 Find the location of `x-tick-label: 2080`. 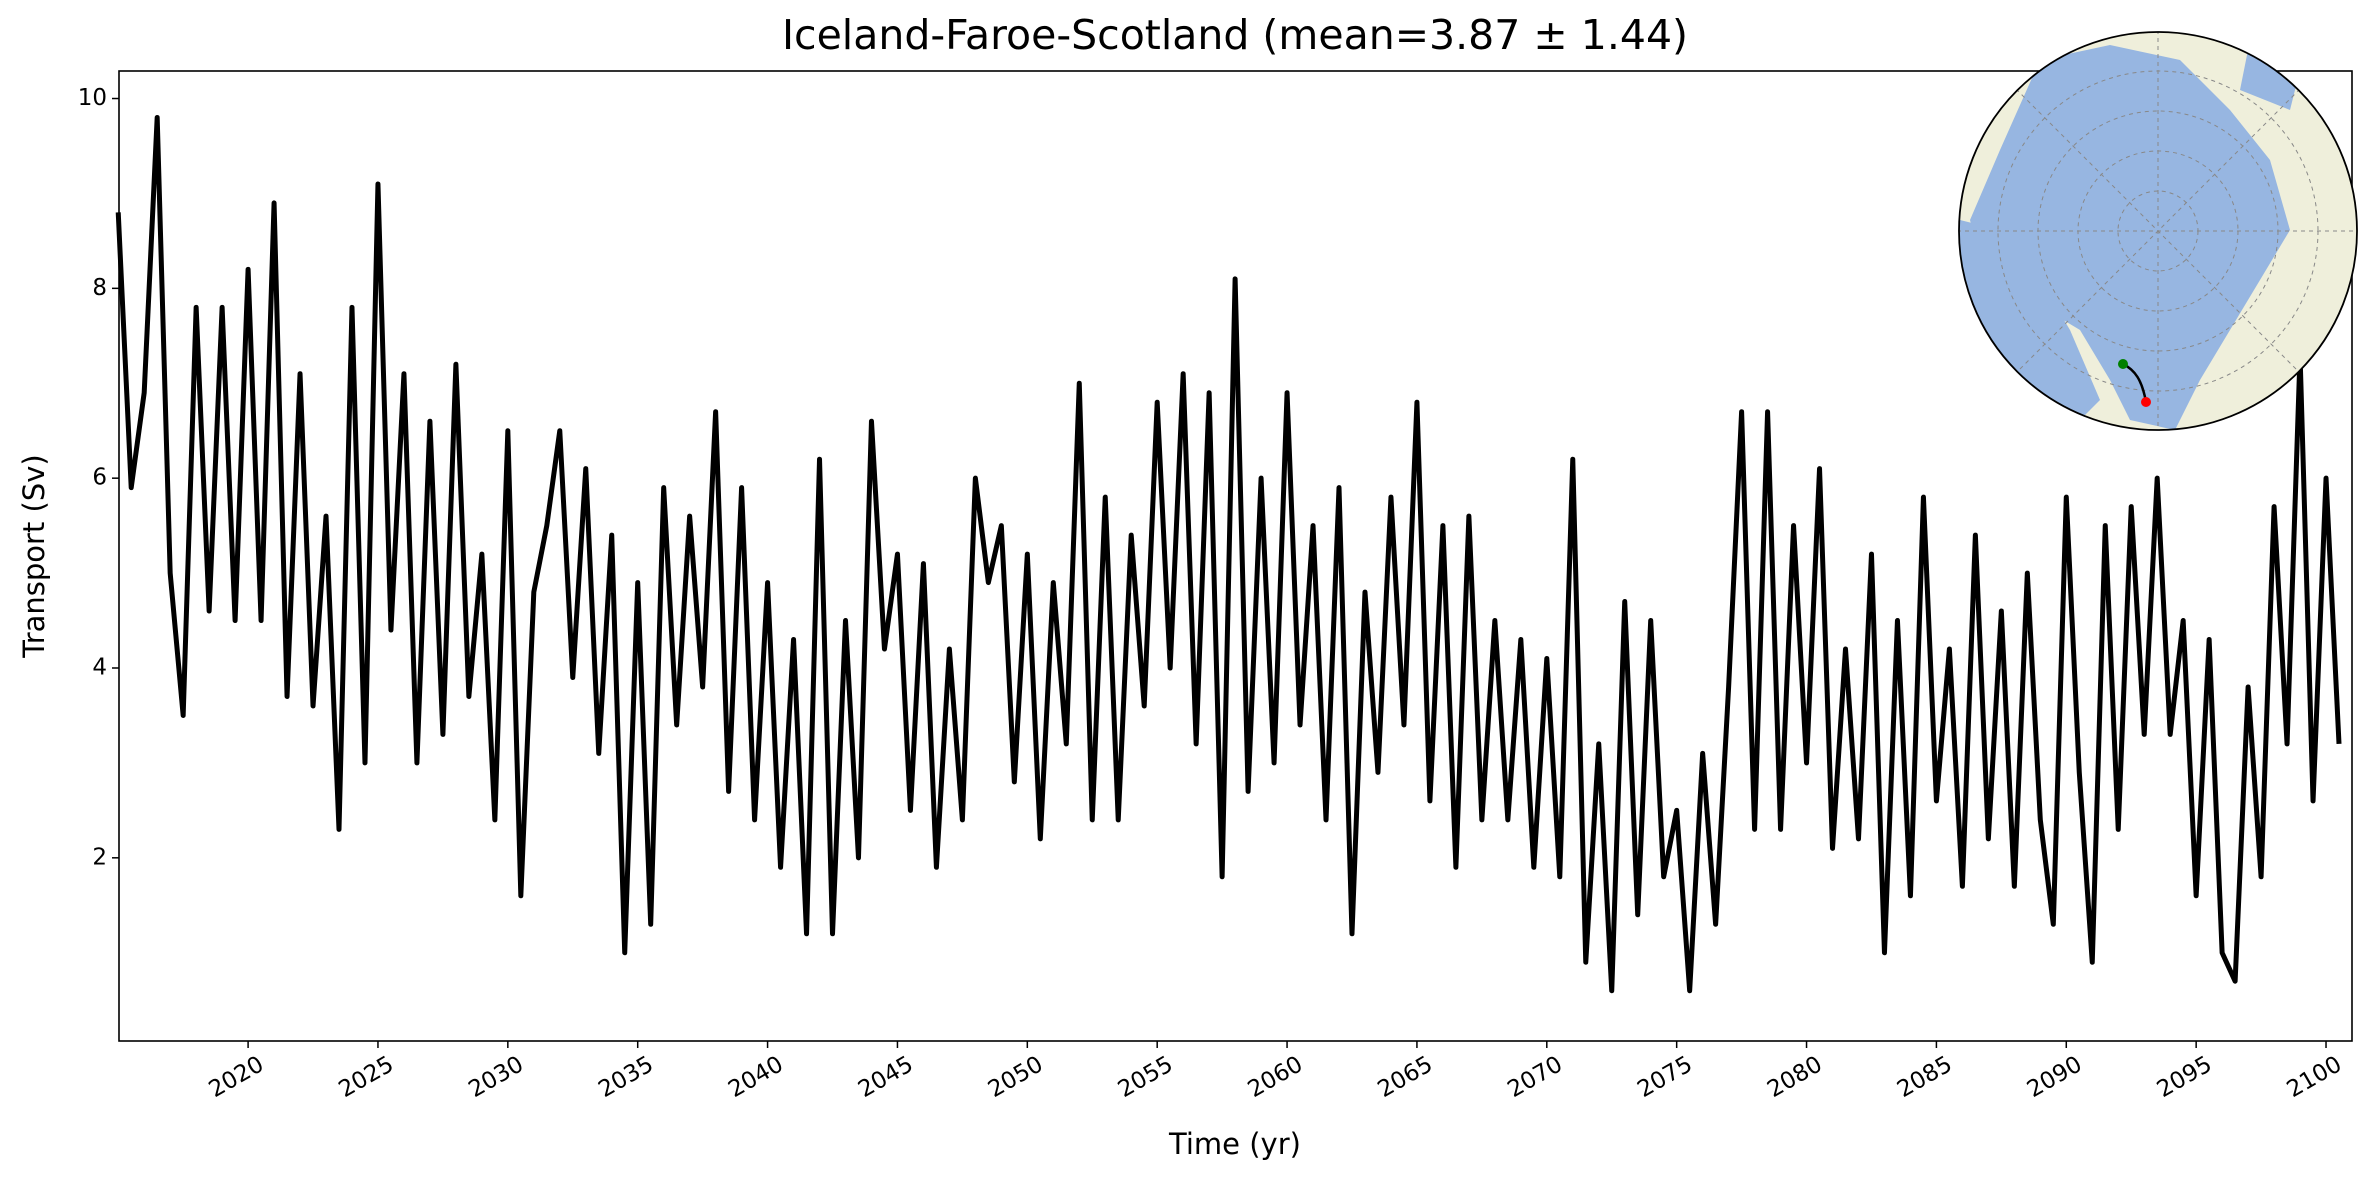

x-tick-label: 2080 is located at coordinates (1795, 1077).